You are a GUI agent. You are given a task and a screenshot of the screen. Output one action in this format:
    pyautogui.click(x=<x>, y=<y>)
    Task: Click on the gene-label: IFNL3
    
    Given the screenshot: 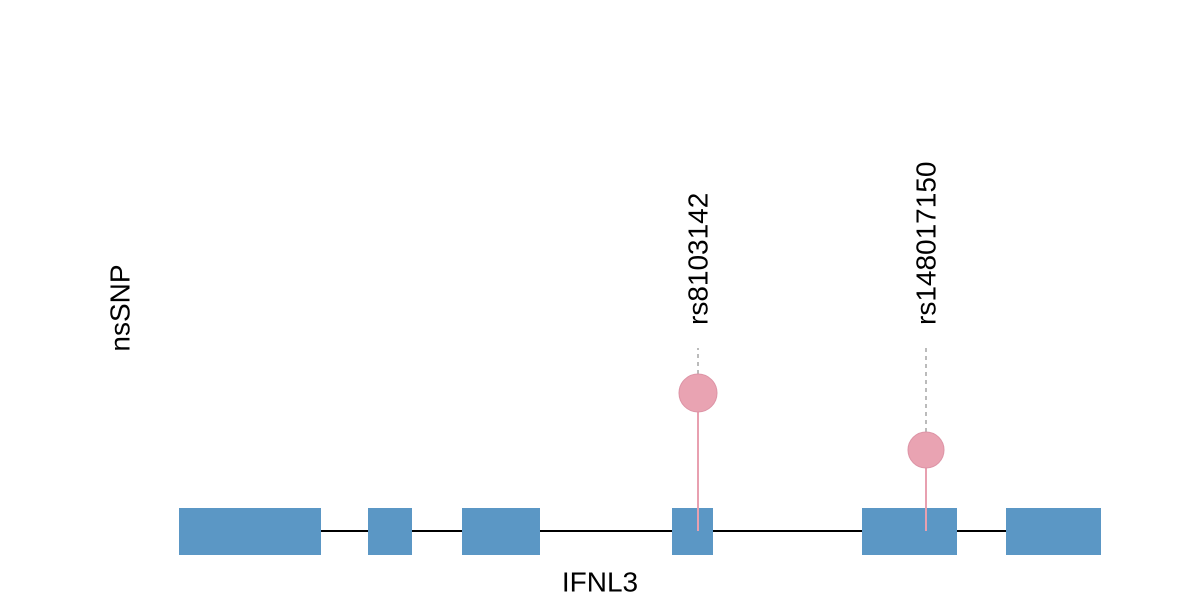 What is the action you would take?
    pyautogui.click(x=600, y=581)
    